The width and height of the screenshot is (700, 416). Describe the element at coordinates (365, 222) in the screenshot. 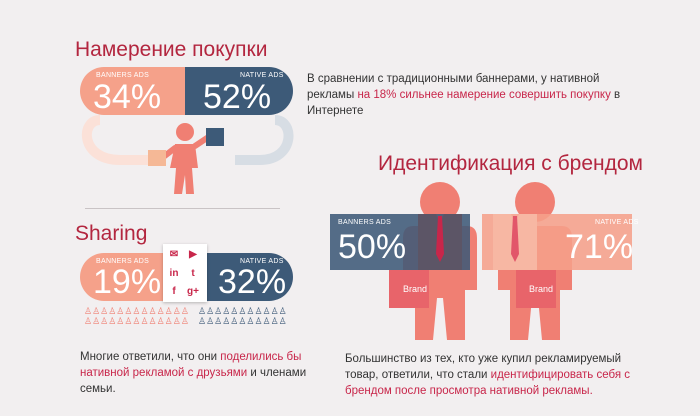

I see `identification-banners-label: BANNERS ADS` at that location.